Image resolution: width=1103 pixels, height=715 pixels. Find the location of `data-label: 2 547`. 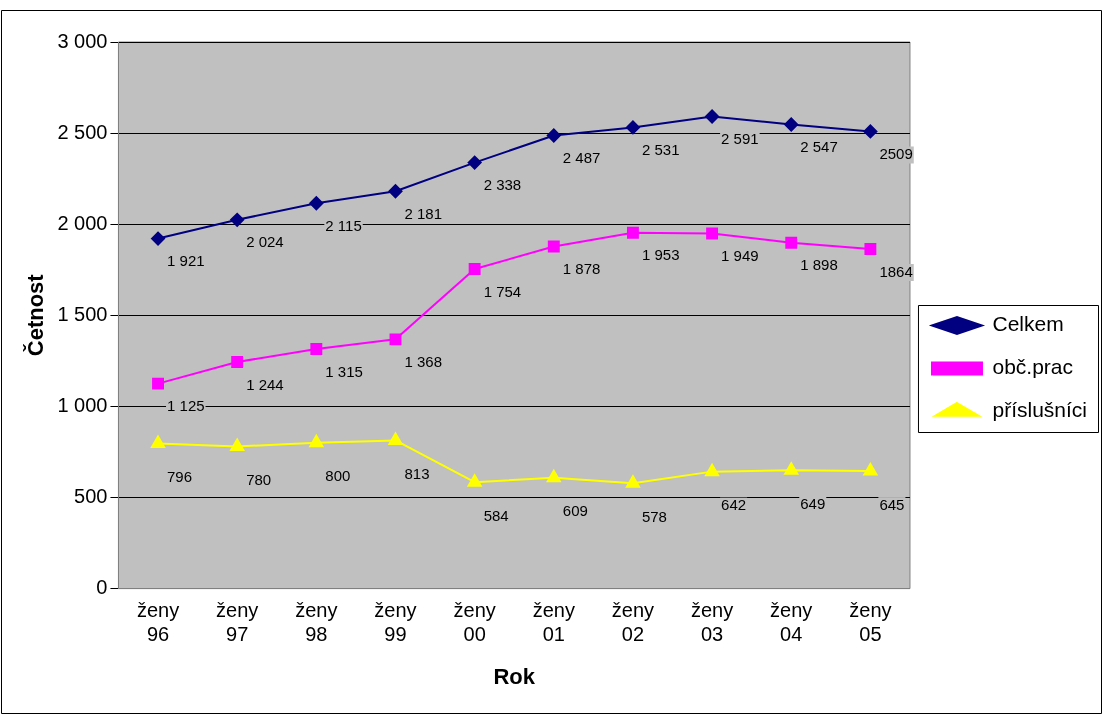

data-label: 2 547 is located at coordinates (819, 147).